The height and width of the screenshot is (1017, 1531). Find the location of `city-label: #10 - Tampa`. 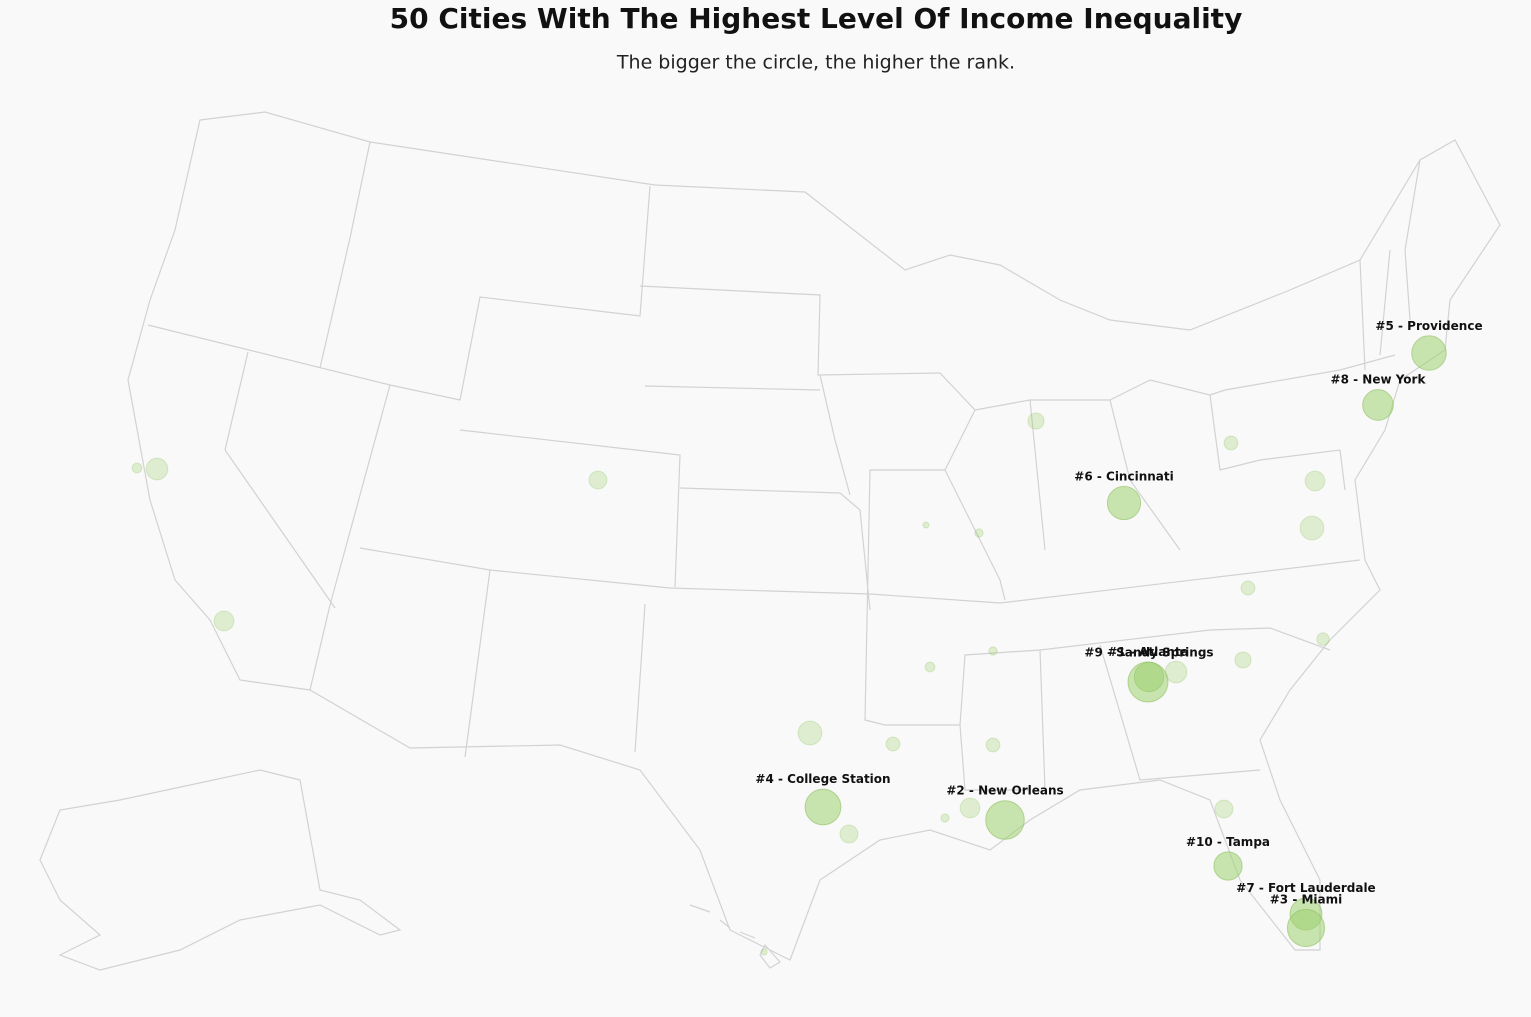

city-label: #10 - Tampa is located at coordinates (1228, 842).